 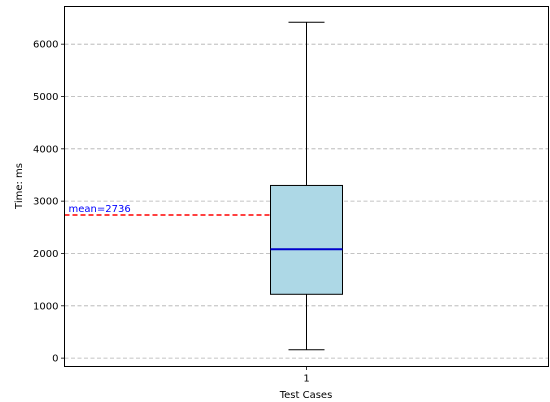 What do you see at coordinates (45, 254) in the screenshot?
I see `y-tick-label: 2000` at bounding box center [45, 254].